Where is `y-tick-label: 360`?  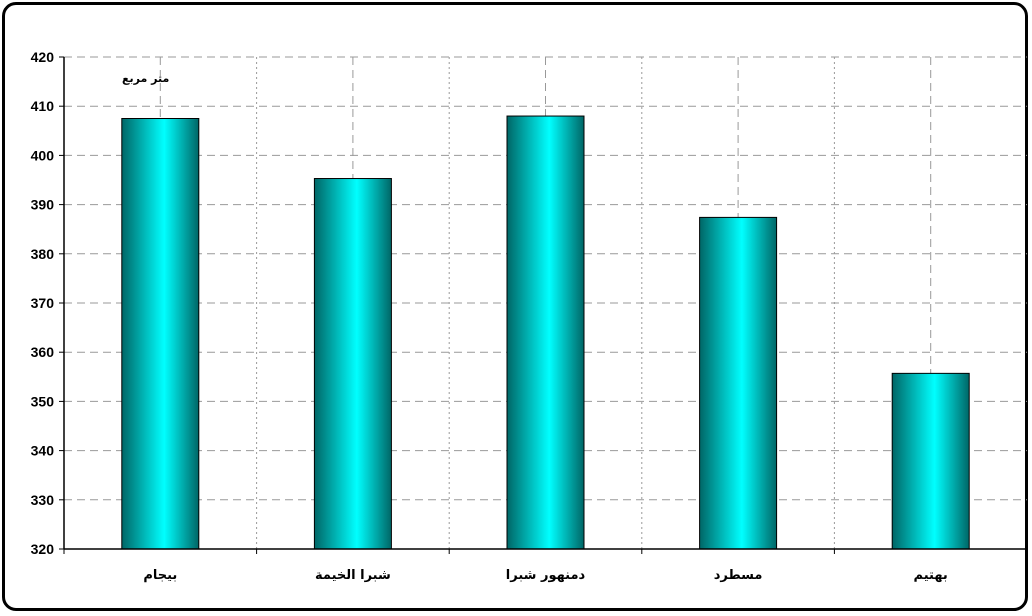 y-tick-label: 360 is located at coordinates (43, 352).